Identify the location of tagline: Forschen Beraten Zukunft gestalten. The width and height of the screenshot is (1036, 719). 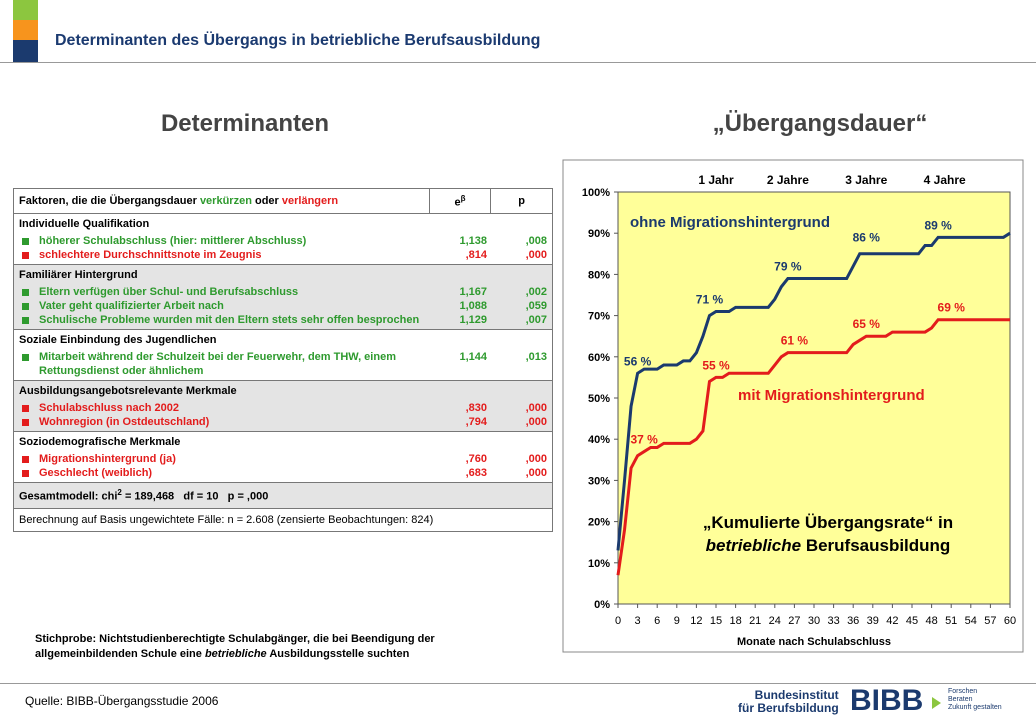
(975, 700).